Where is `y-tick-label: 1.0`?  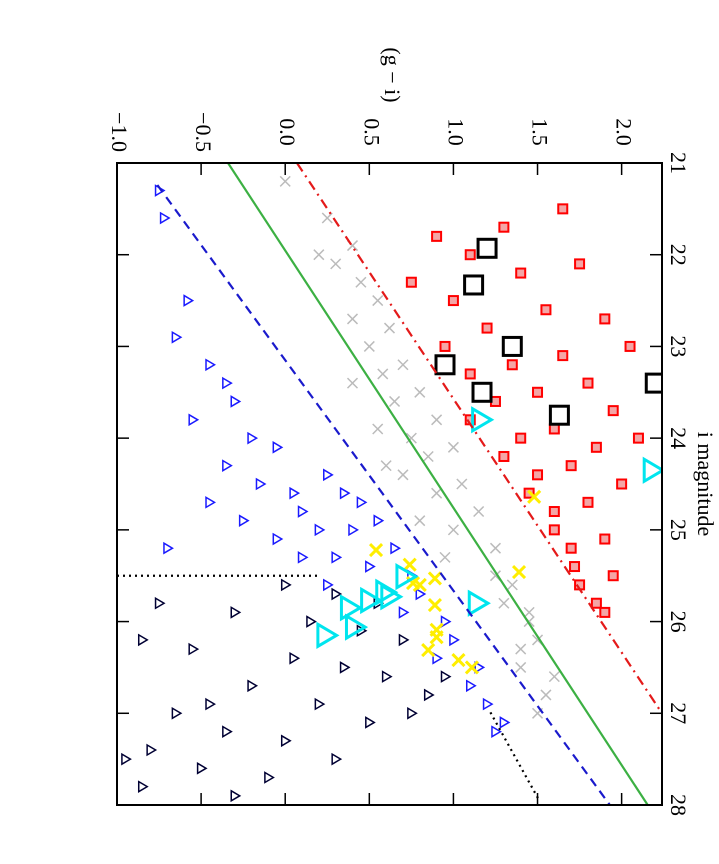 y-tick-label: 1.0 is located at coordinates (455, 132).